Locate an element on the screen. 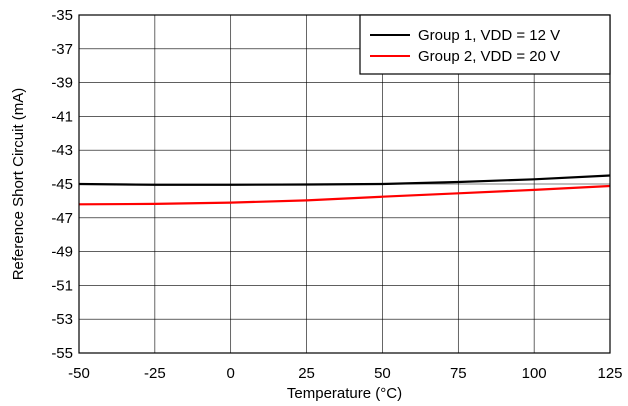 The width and height of the screenshot is (628, 406). y-tick-label: -53 is located at coordinates (62, 319).